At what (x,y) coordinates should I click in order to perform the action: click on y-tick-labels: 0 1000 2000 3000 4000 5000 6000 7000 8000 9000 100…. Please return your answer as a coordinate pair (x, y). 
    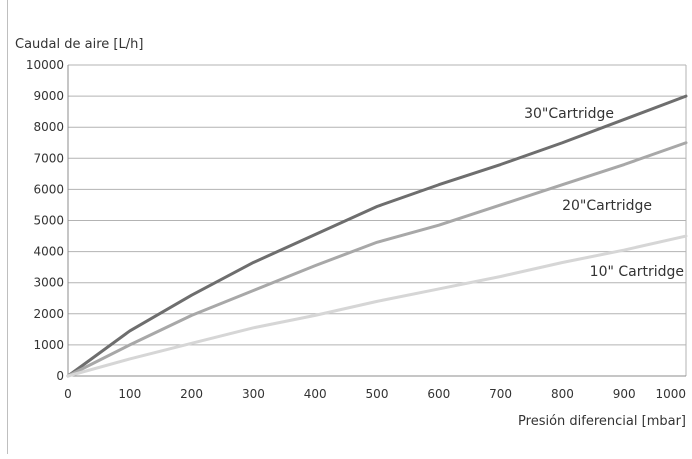
    Looking at the image, I should click on (45, 220).